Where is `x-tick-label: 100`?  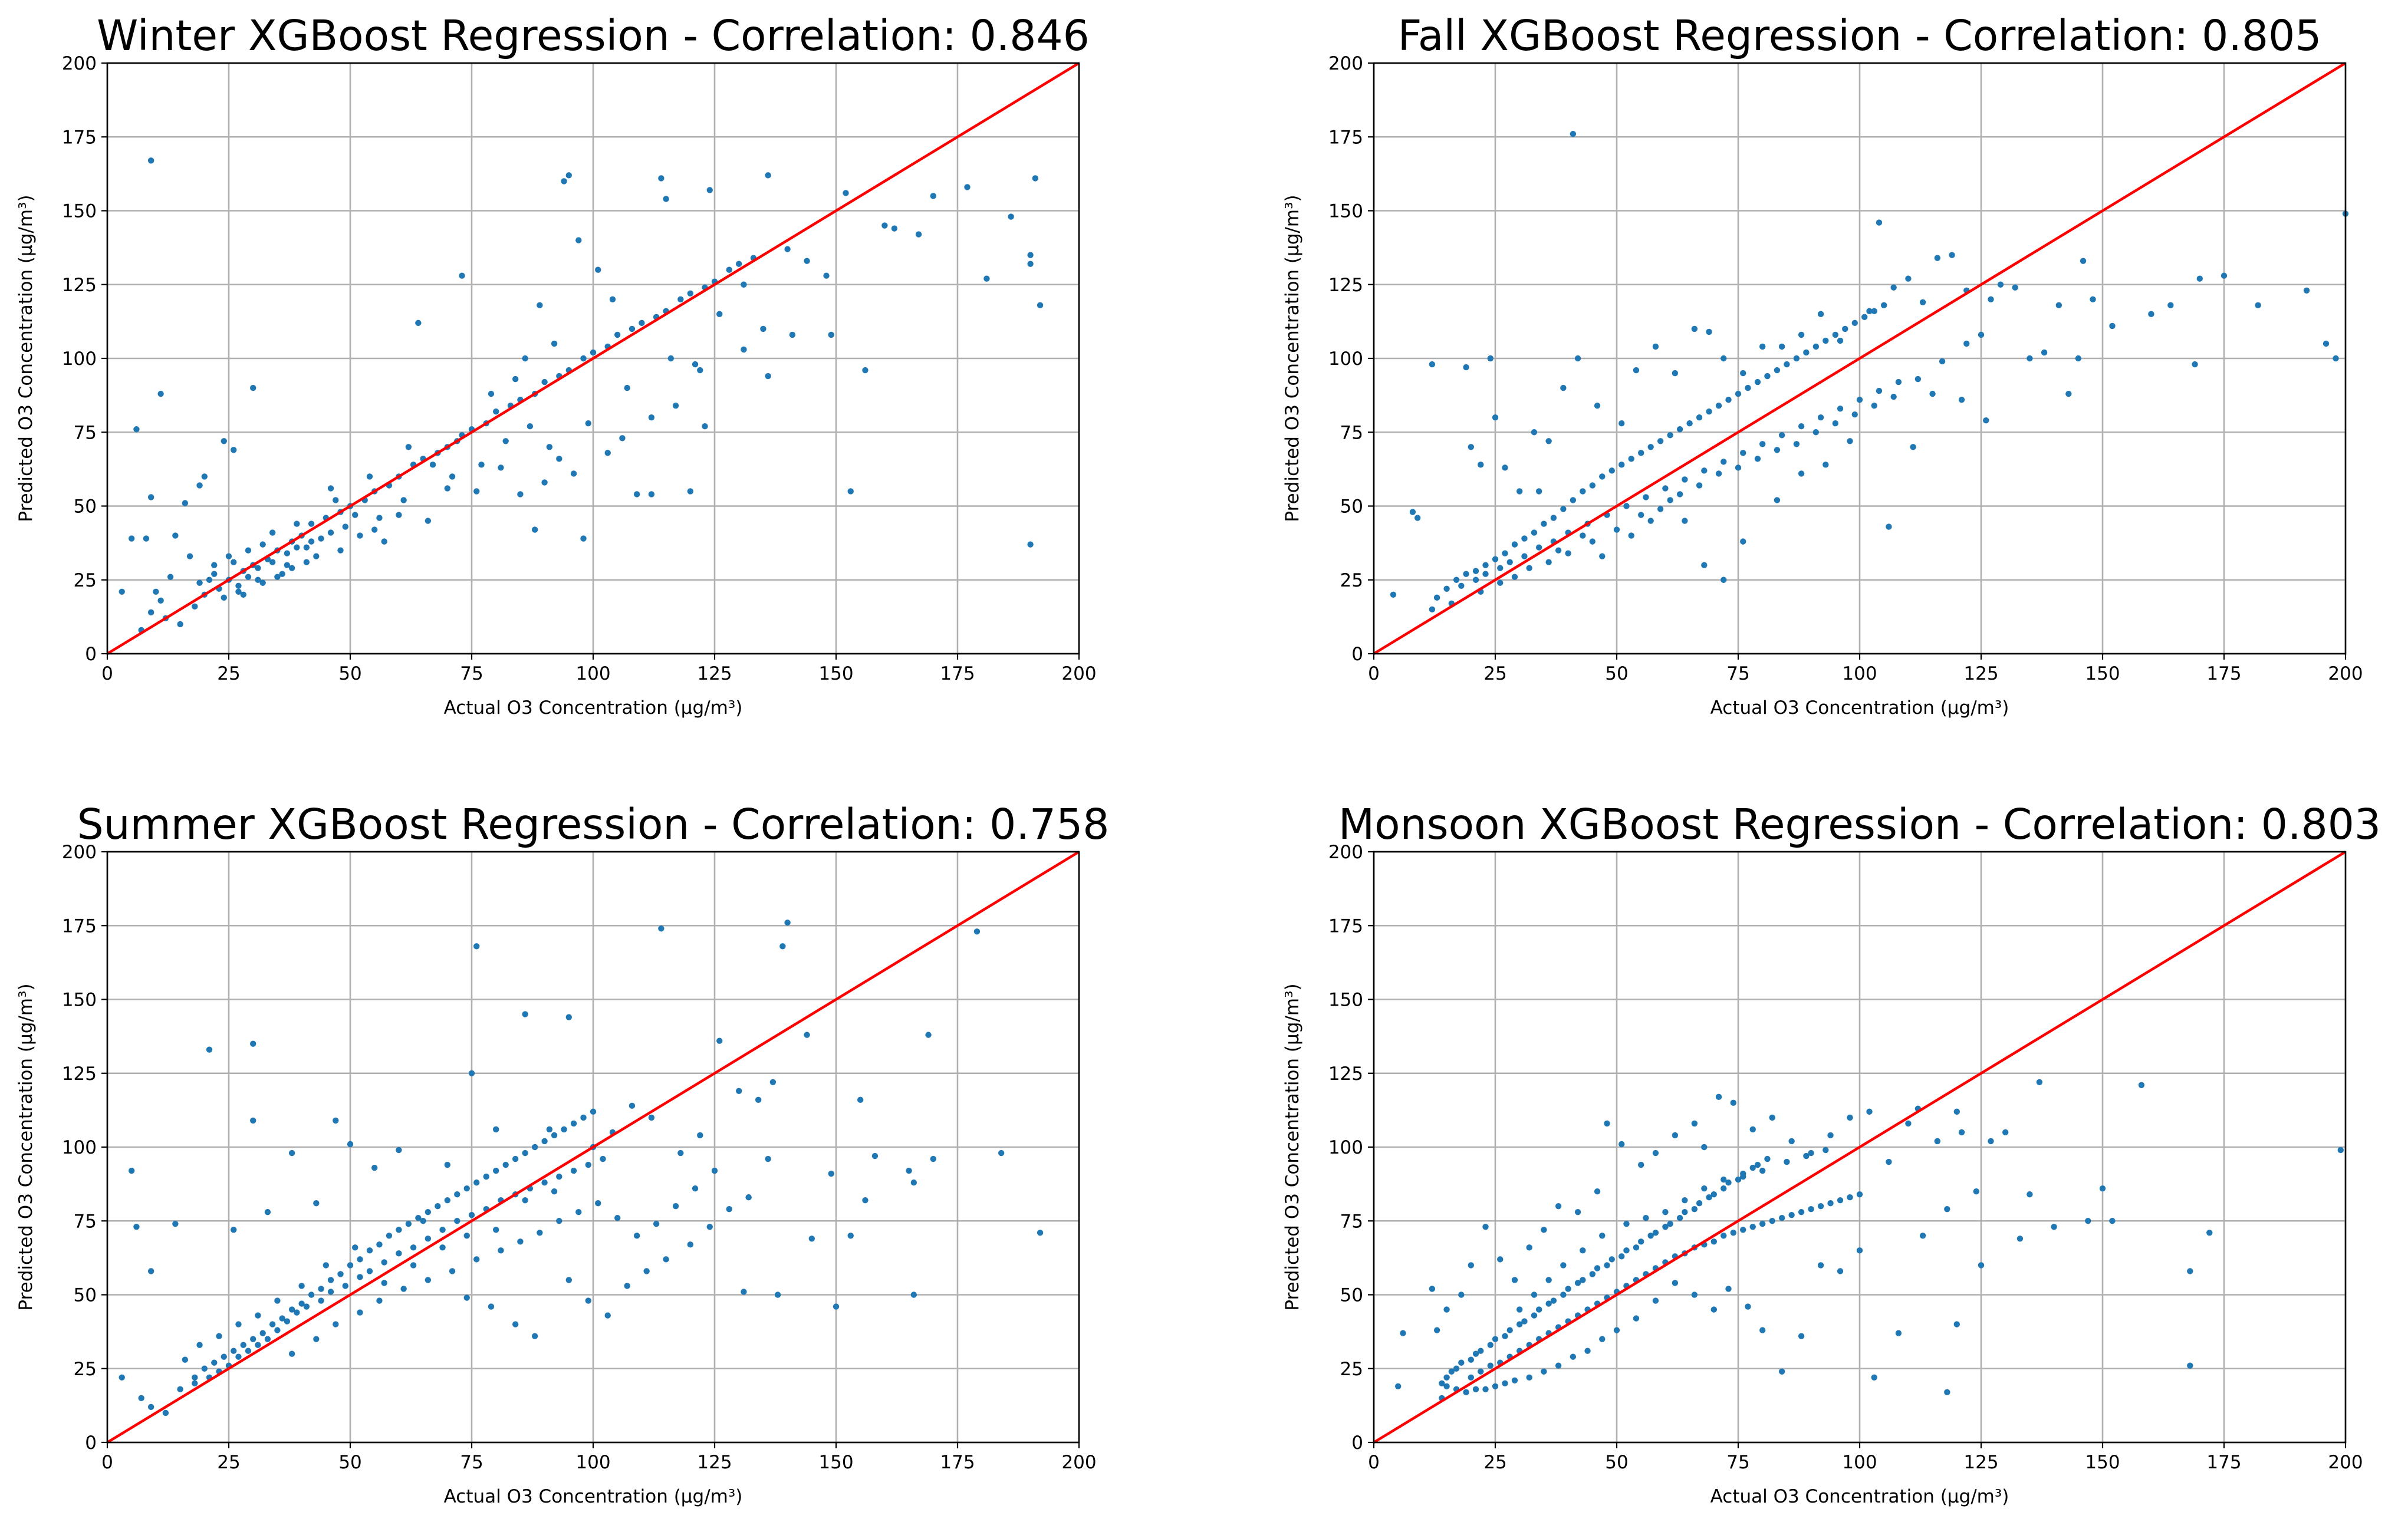
x-tick-label: 100 is located at coordinates (1859, 674).